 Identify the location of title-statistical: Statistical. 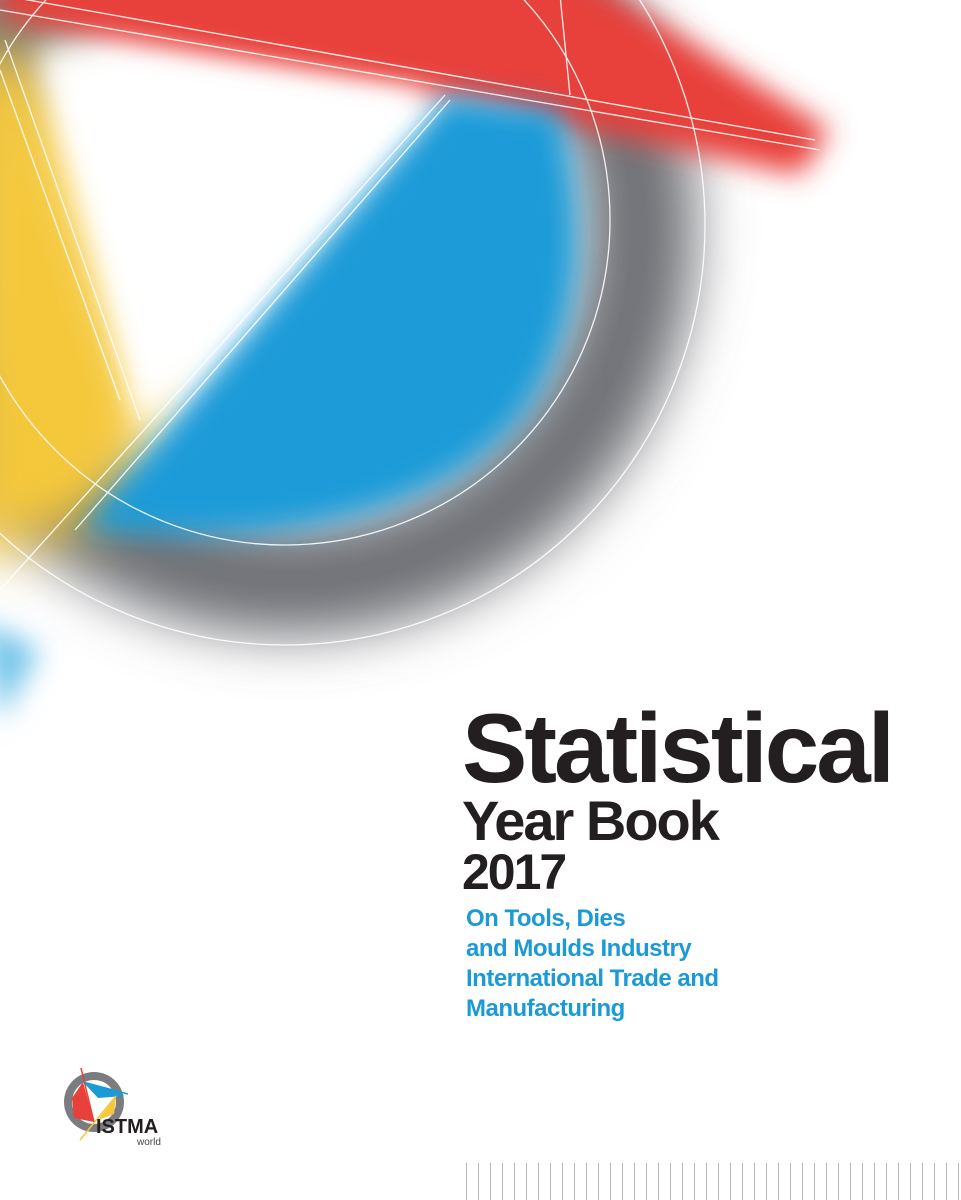
(678, 748).